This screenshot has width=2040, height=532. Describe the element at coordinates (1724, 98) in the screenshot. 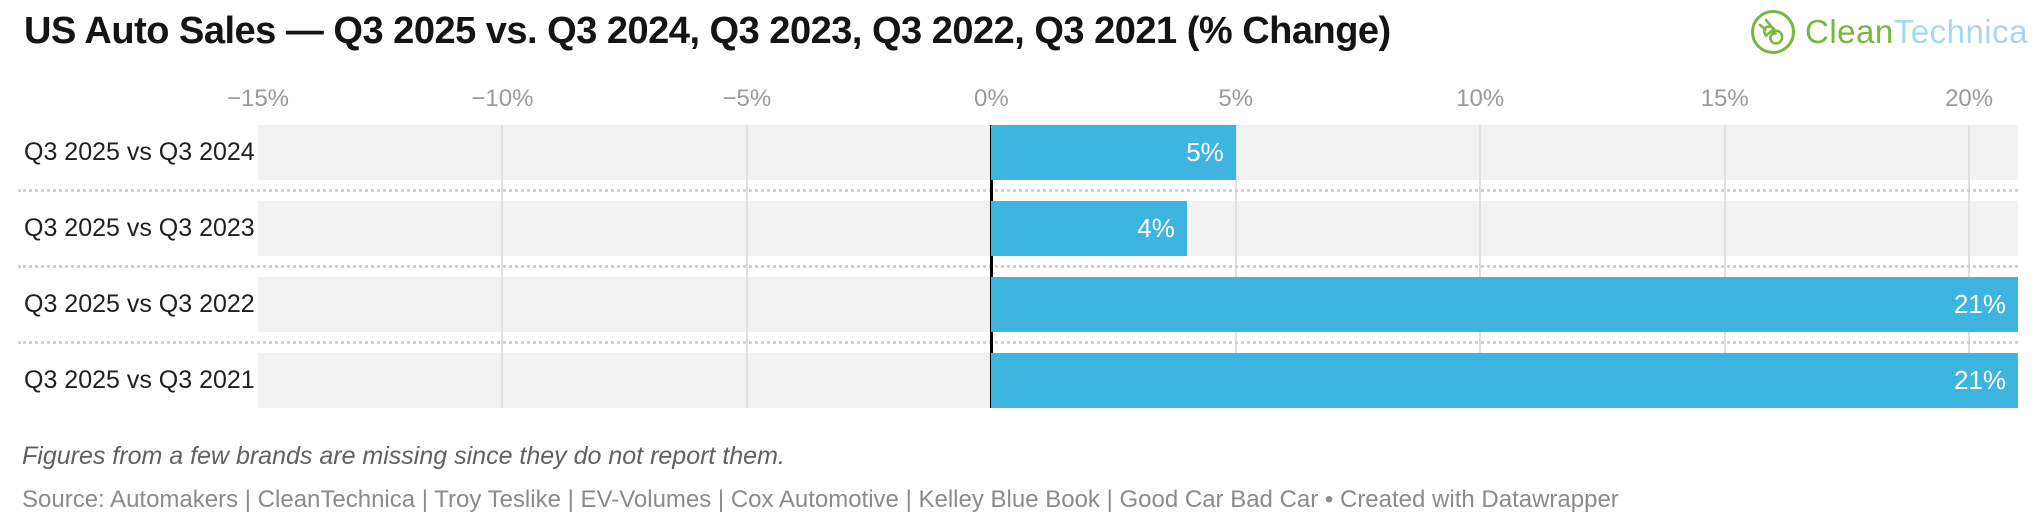

I see `axis-tick-label: 15%` at that location.